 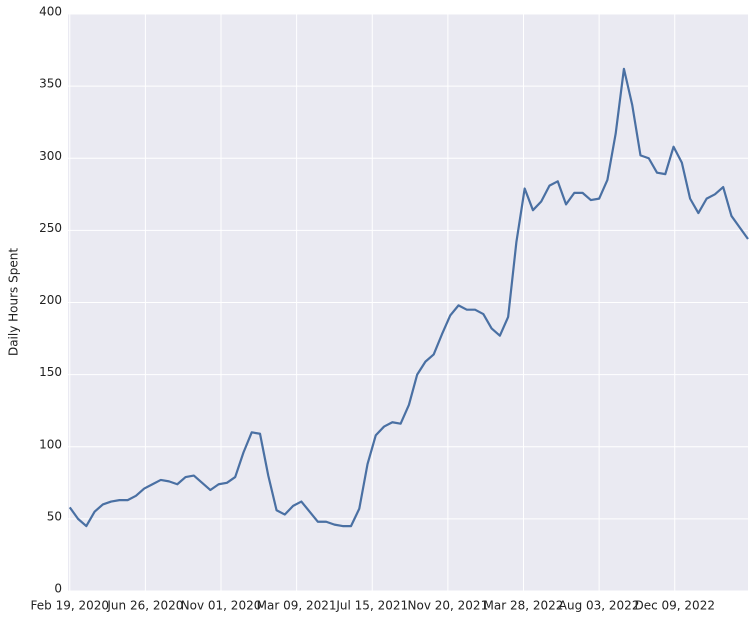 I want to click on x-tick-label: Feb 19, 2020, so click(x=70, y=606).